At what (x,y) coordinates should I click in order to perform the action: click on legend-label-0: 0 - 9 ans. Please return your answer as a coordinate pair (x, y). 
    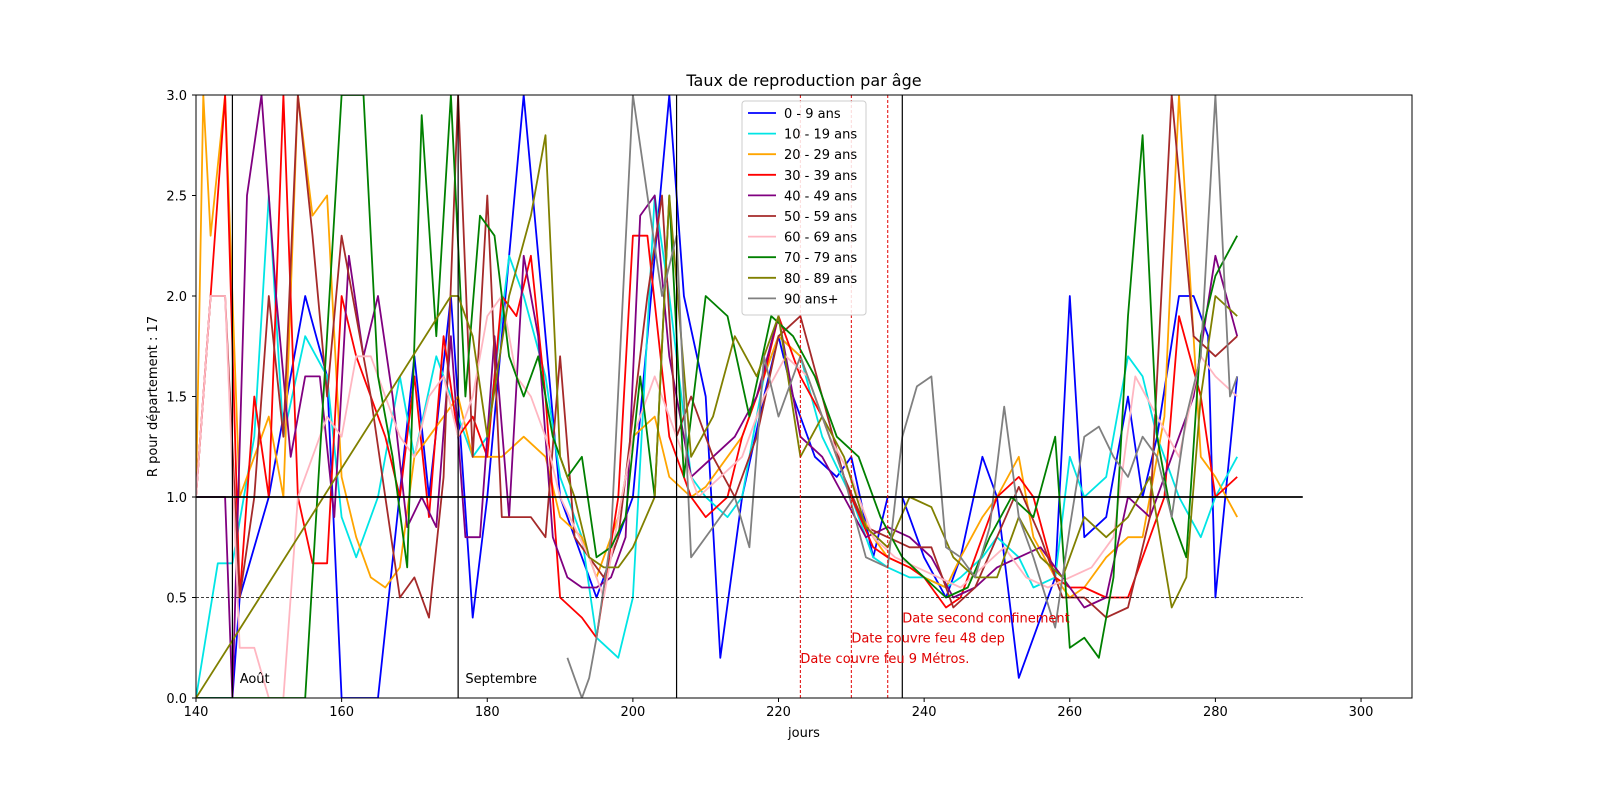
    Looking at the image, I should click on (812, 114).